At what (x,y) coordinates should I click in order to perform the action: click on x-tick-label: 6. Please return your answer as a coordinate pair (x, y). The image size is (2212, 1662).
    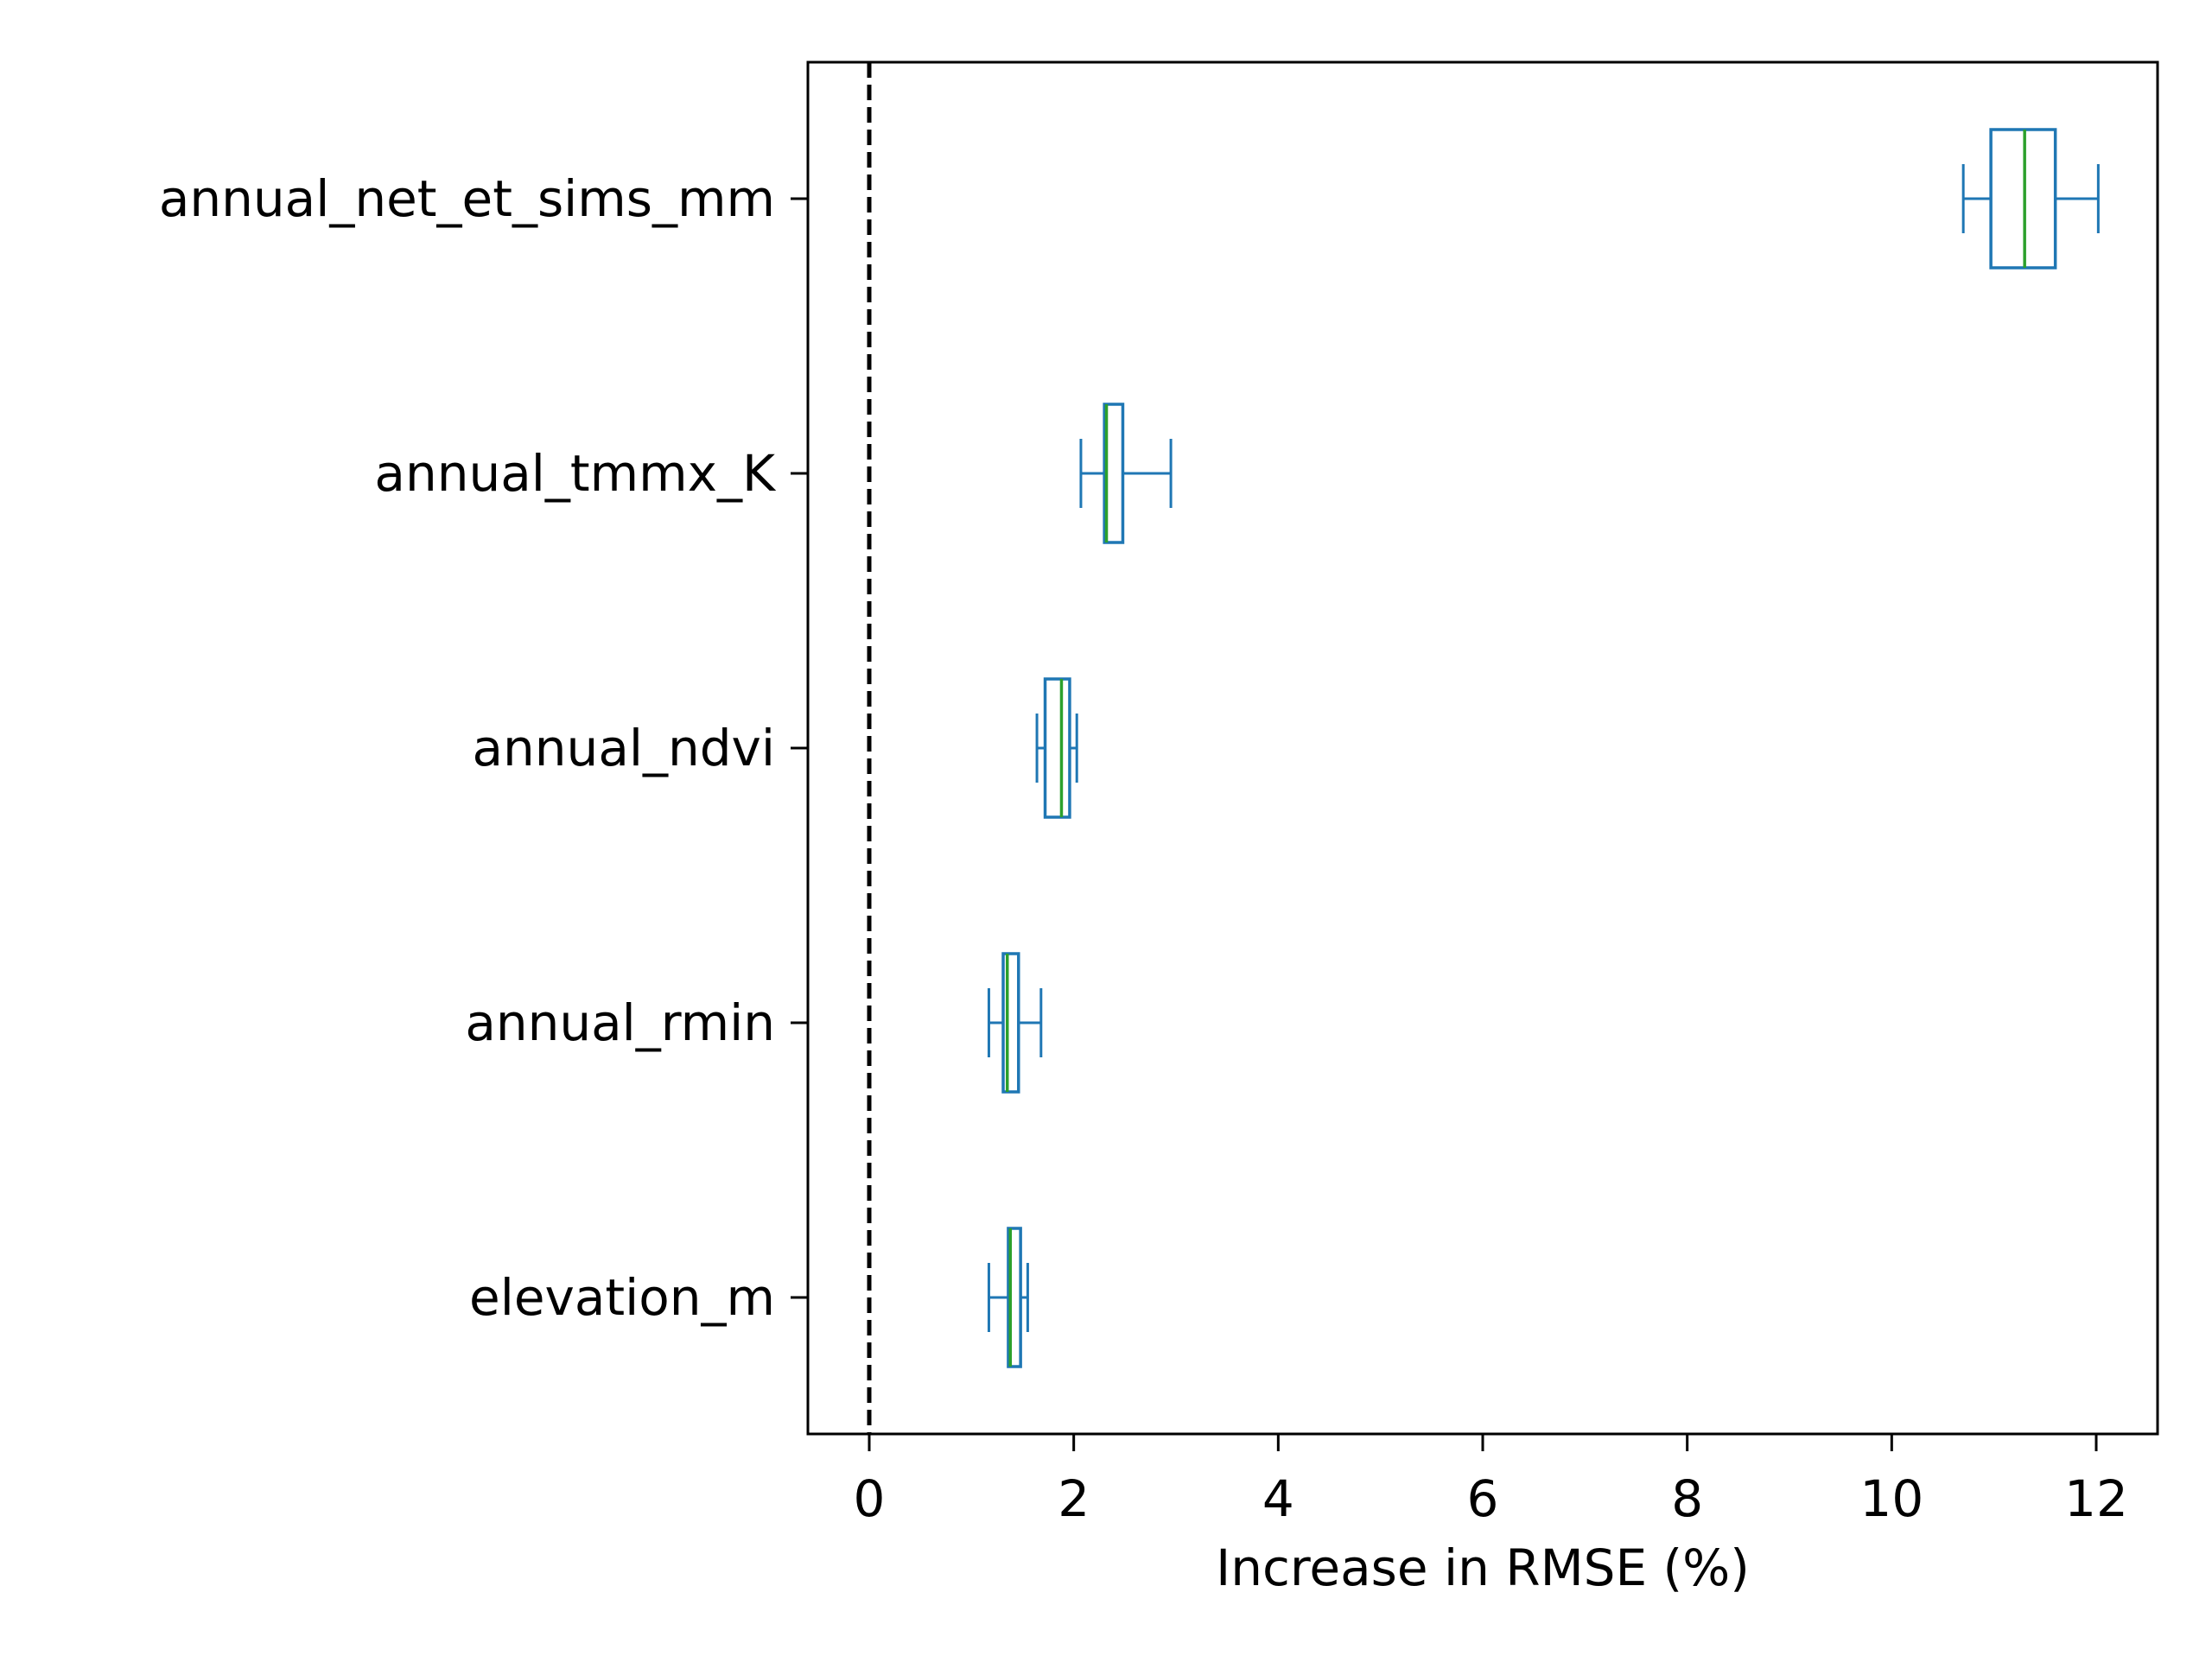
    Looking at the image, I should click on (1483, 1498).